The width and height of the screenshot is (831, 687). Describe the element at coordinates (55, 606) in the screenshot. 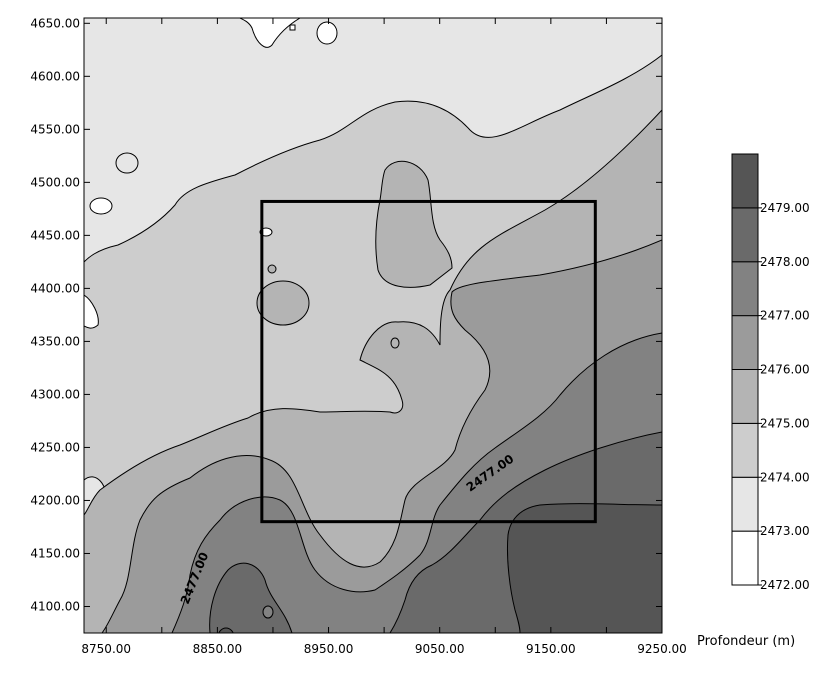

I see `y-tick-label: 4100.00` at that location.